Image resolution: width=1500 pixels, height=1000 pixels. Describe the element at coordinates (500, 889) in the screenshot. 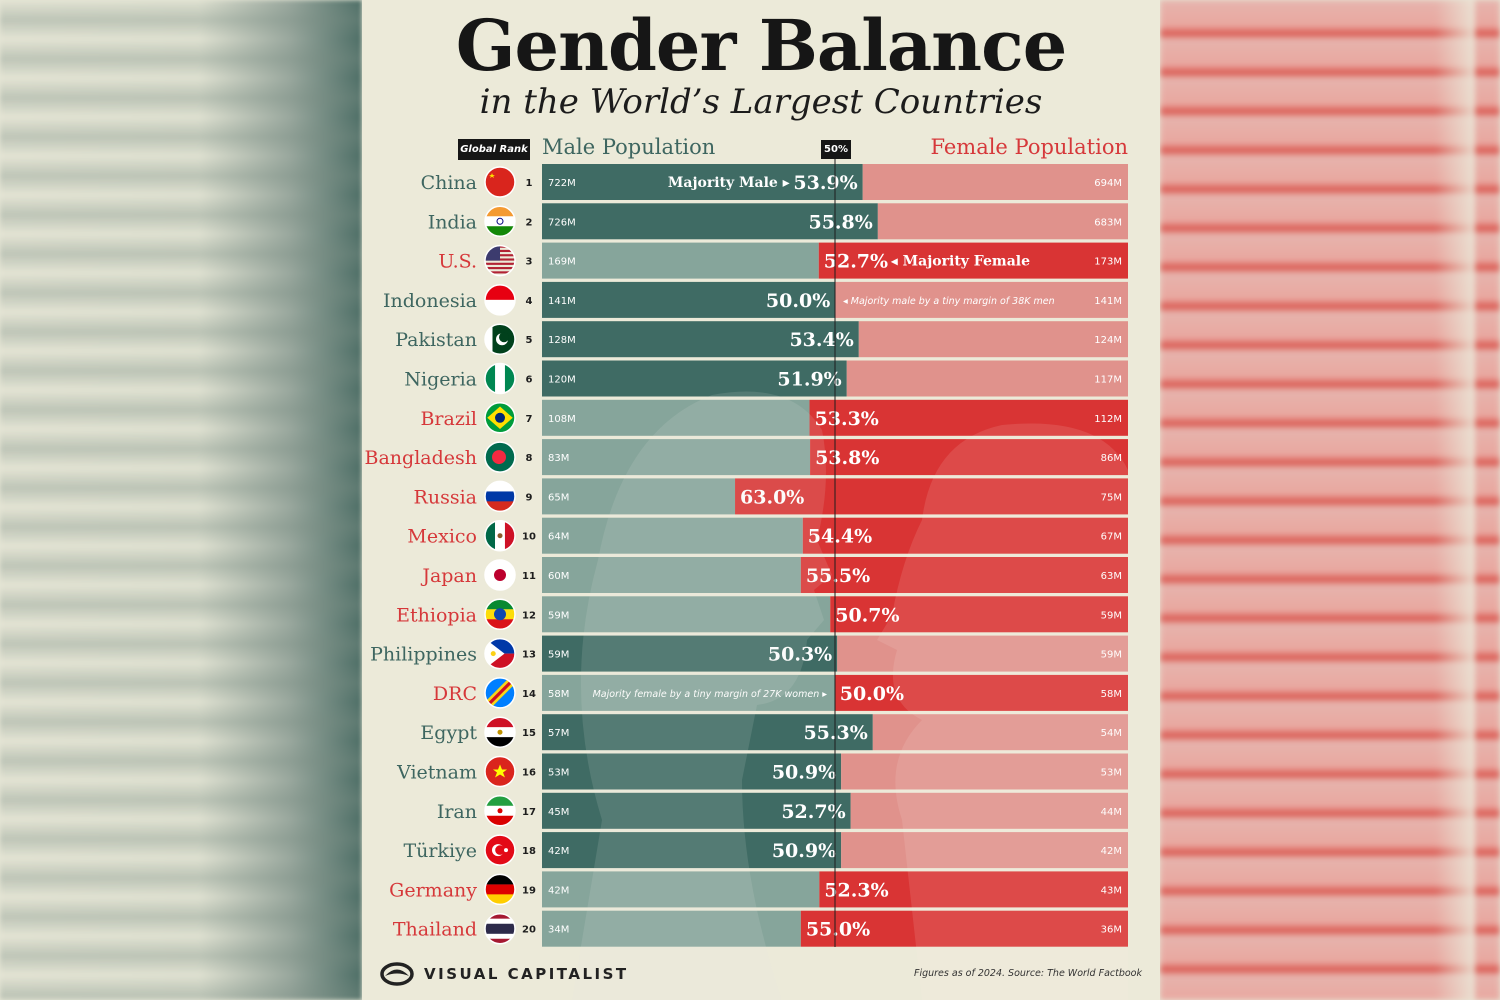

I see `germany-flag` at that location.